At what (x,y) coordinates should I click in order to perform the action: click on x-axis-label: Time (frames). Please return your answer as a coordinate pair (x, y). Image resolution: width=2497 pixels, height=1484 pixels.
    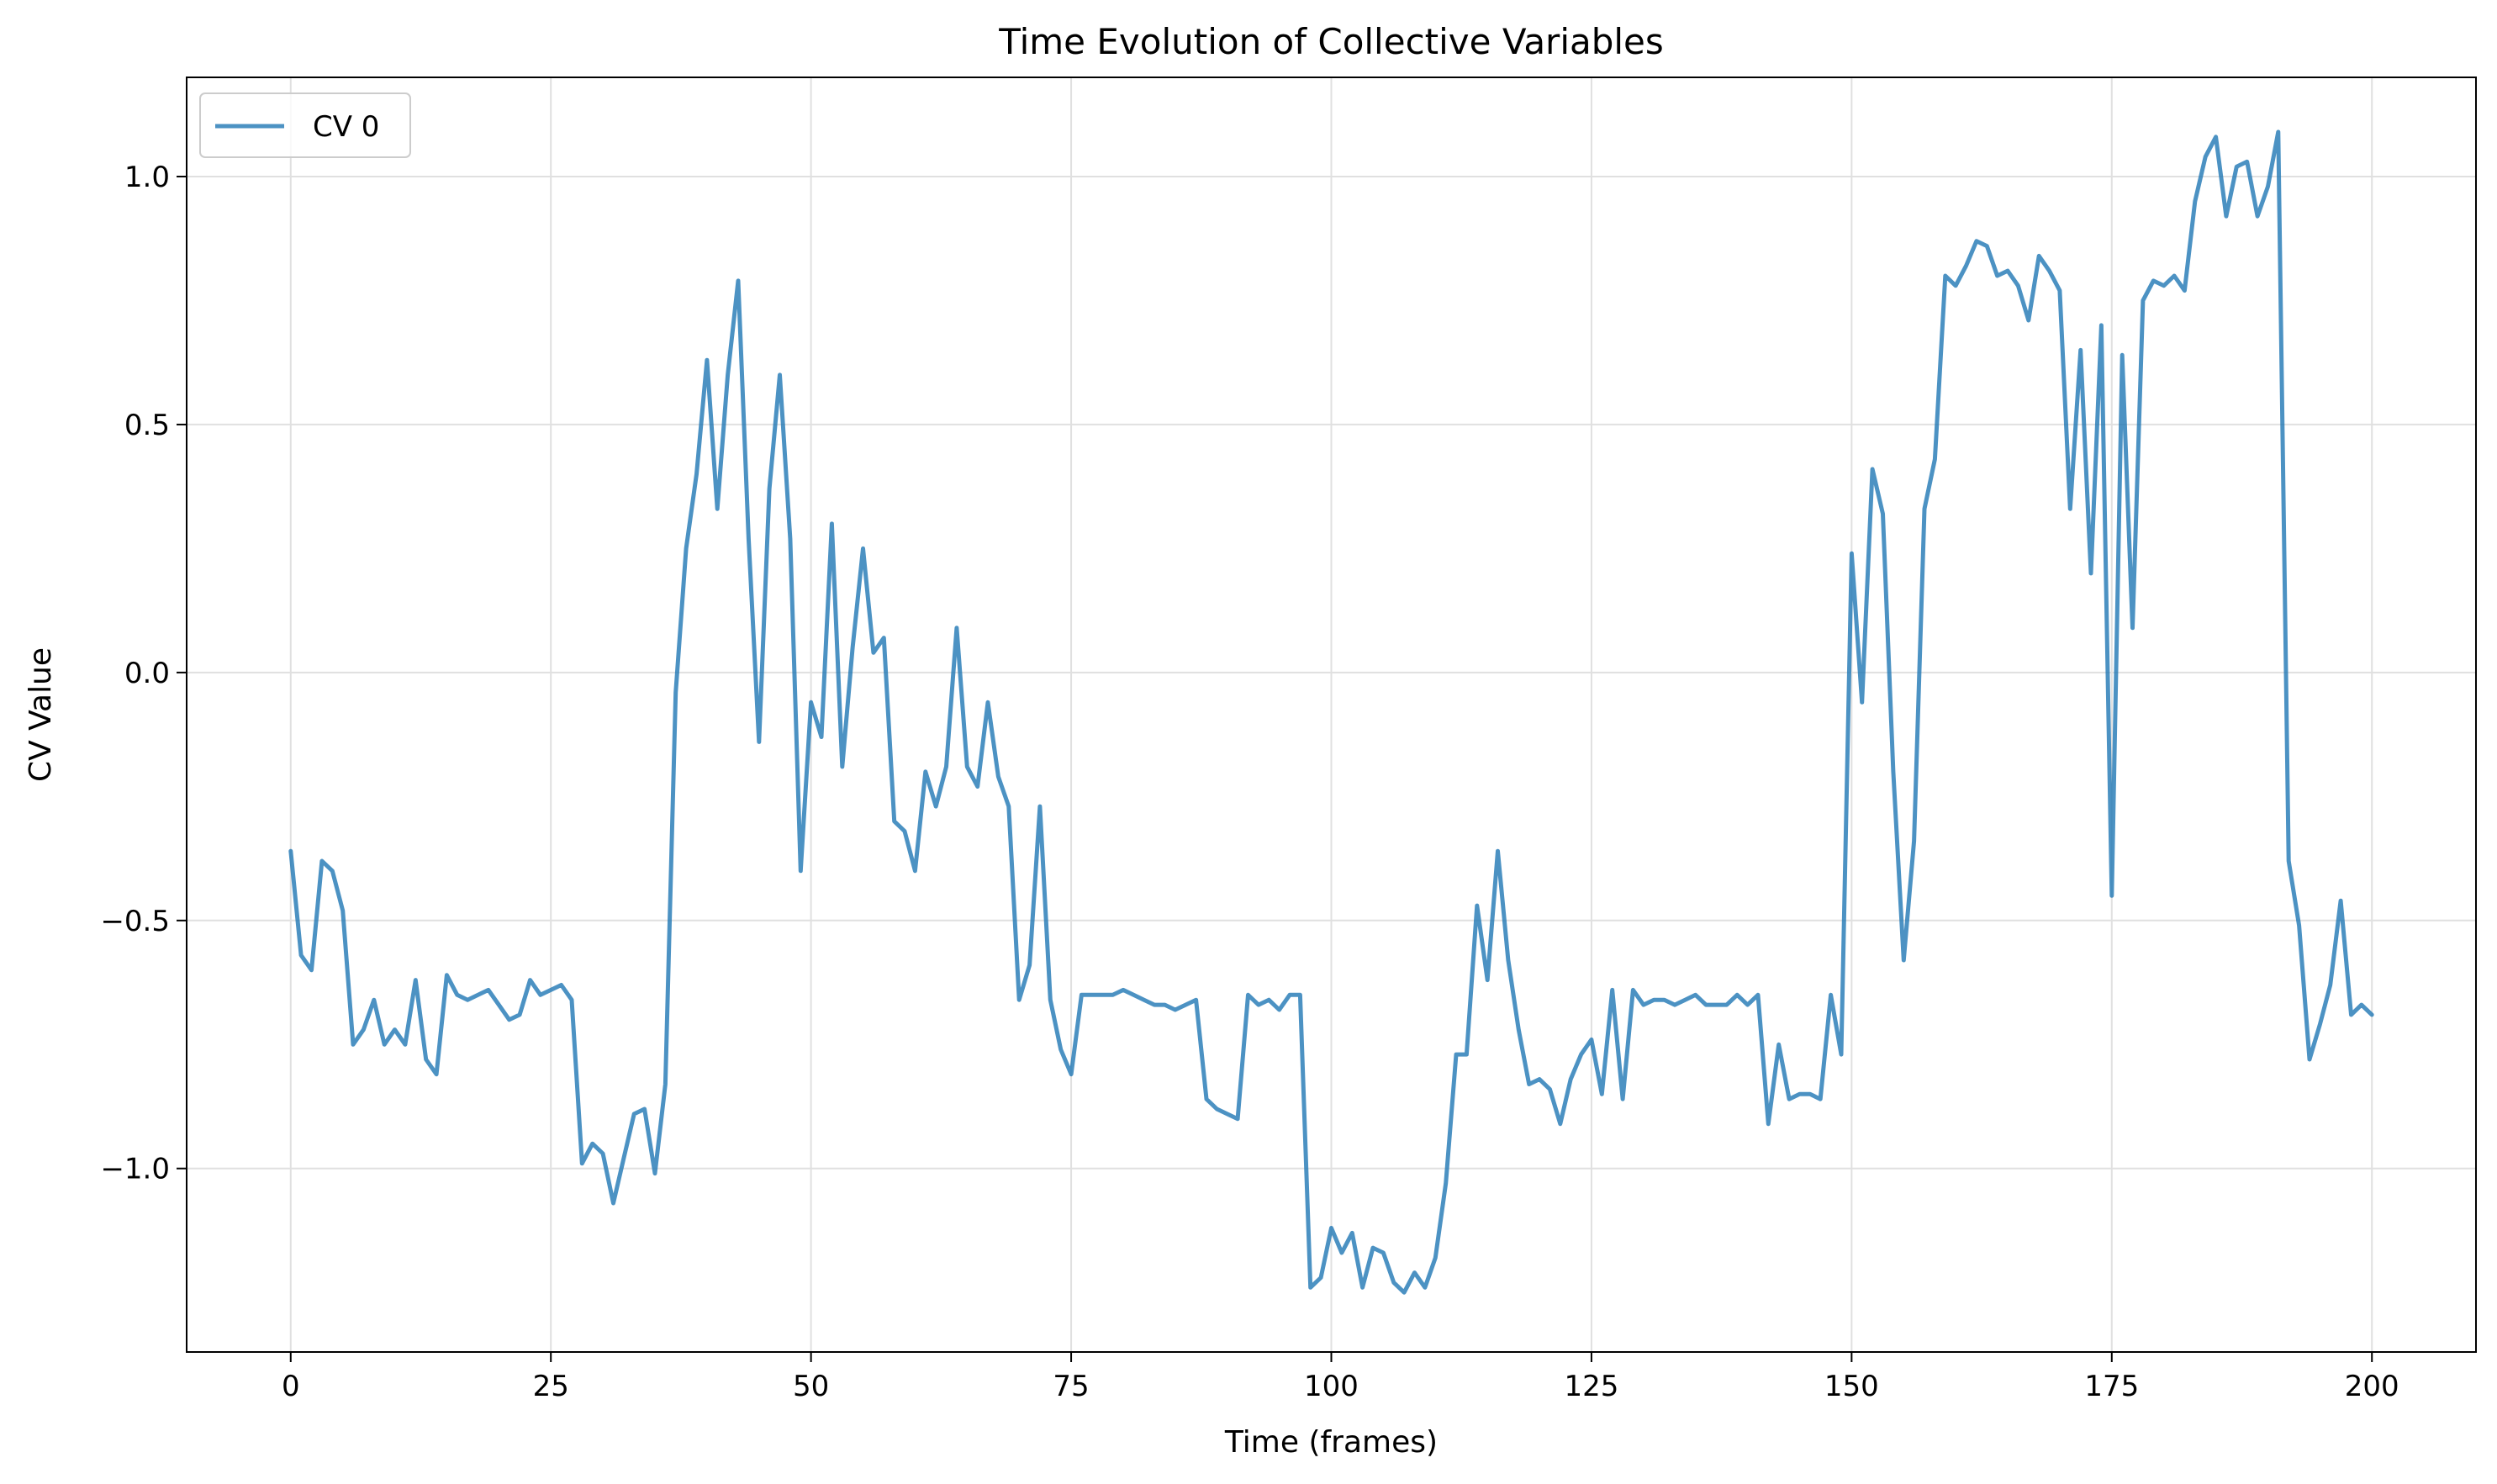
    Looking at the image, I should click on (1331, 1442).